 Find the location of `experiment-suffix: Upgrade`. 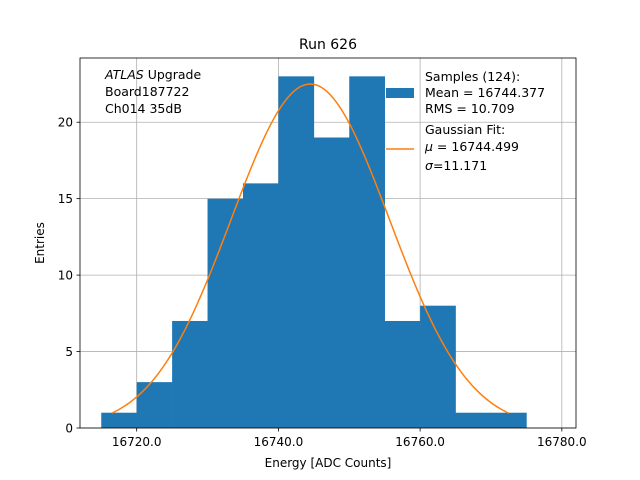

experiment-suffix: Upgrade is located at coordinates (173, 74).